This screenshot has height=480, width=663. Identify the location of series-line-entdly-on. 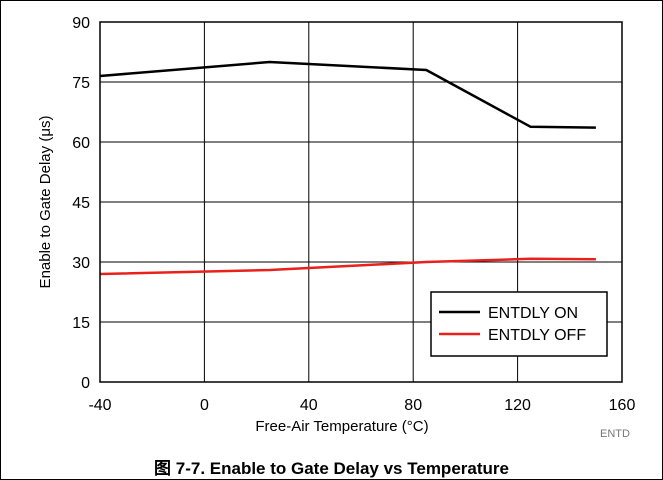
(348, 95).